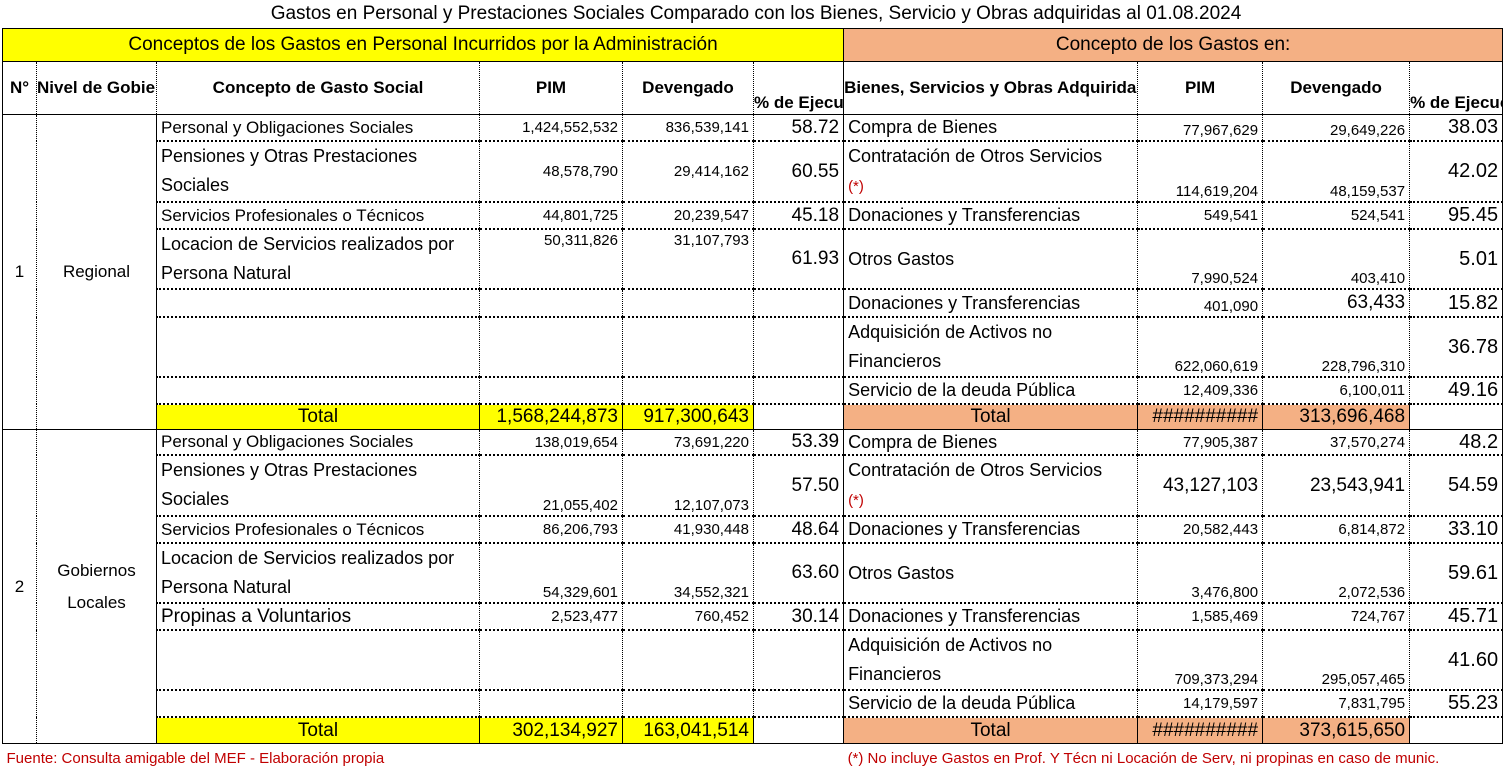 This screenshot has height=772, width=1512. I want to click on header-devengado: Devengado, so click(688, 88).